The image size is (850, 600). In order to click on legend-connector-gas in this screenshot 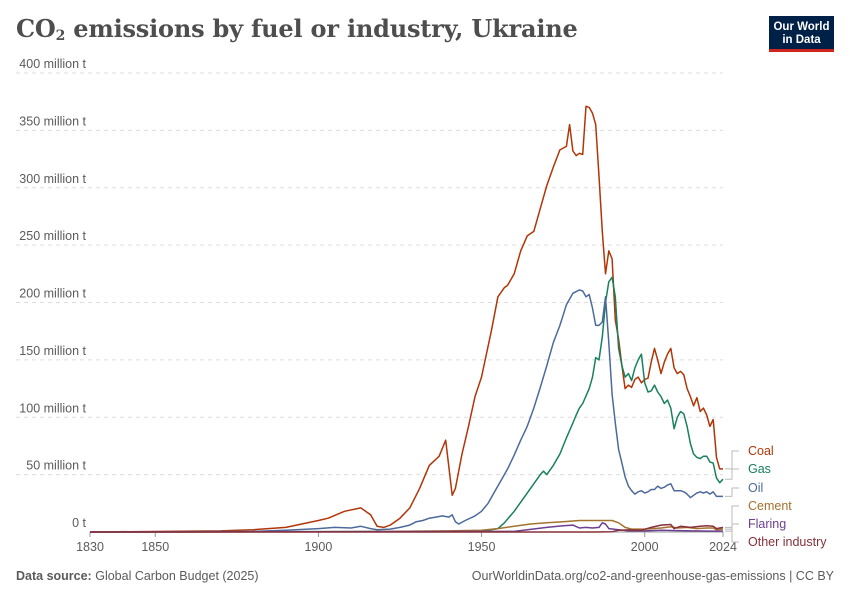, I will do `click(732, 474)`.